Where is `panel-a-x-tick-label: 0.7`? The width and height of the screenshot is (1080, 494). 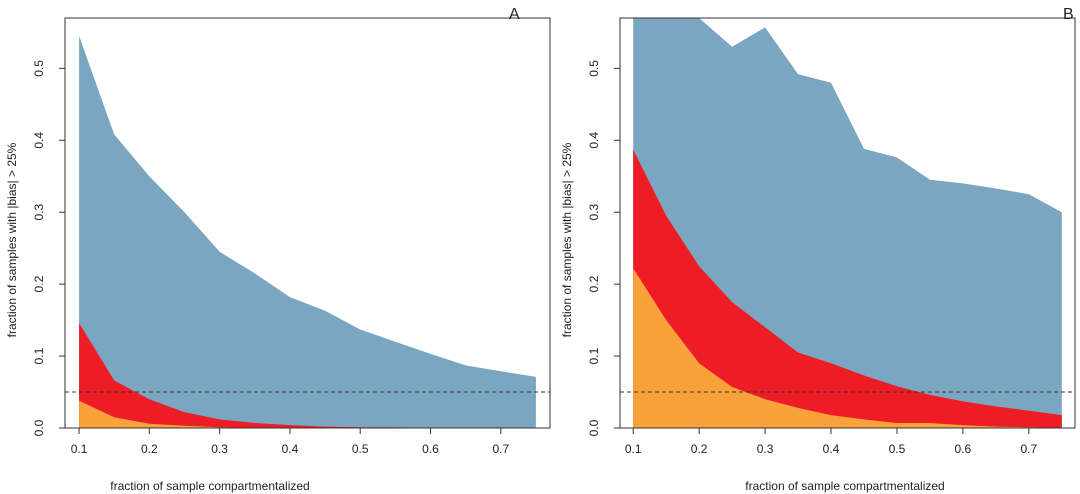 panel-a-x-tick-label: 0.7 is located at coordinates (500, 449).